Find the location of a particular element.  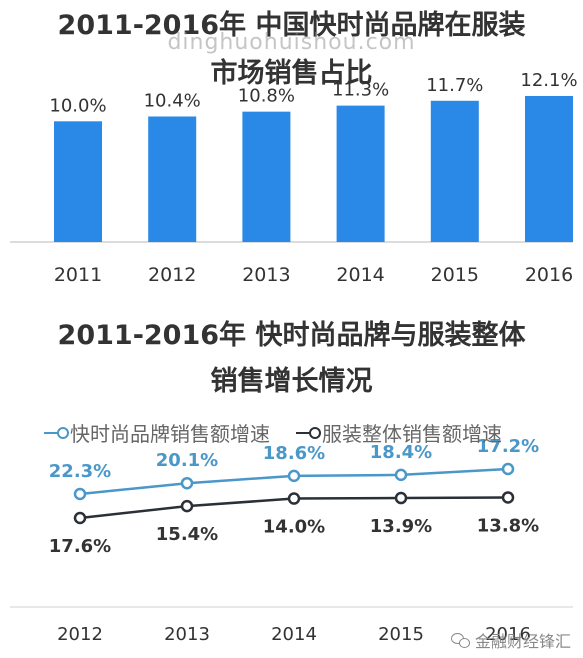

series-1-value-label: 13.9% is located at coordinates (401, 526).